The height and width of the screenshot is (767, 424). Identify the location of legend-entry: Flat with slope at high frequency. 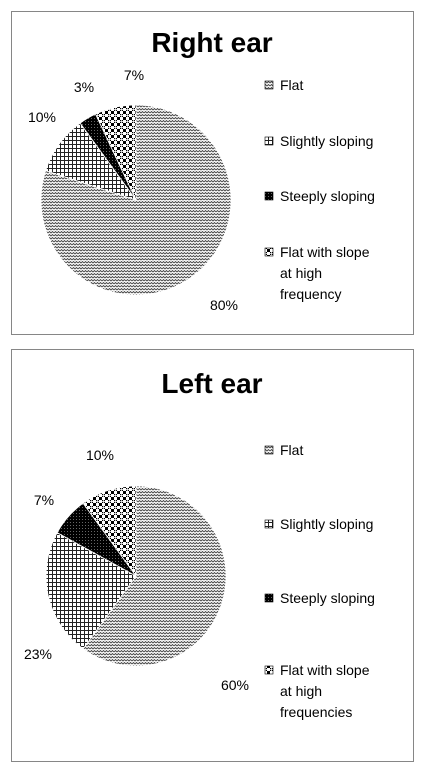
(325, 273).